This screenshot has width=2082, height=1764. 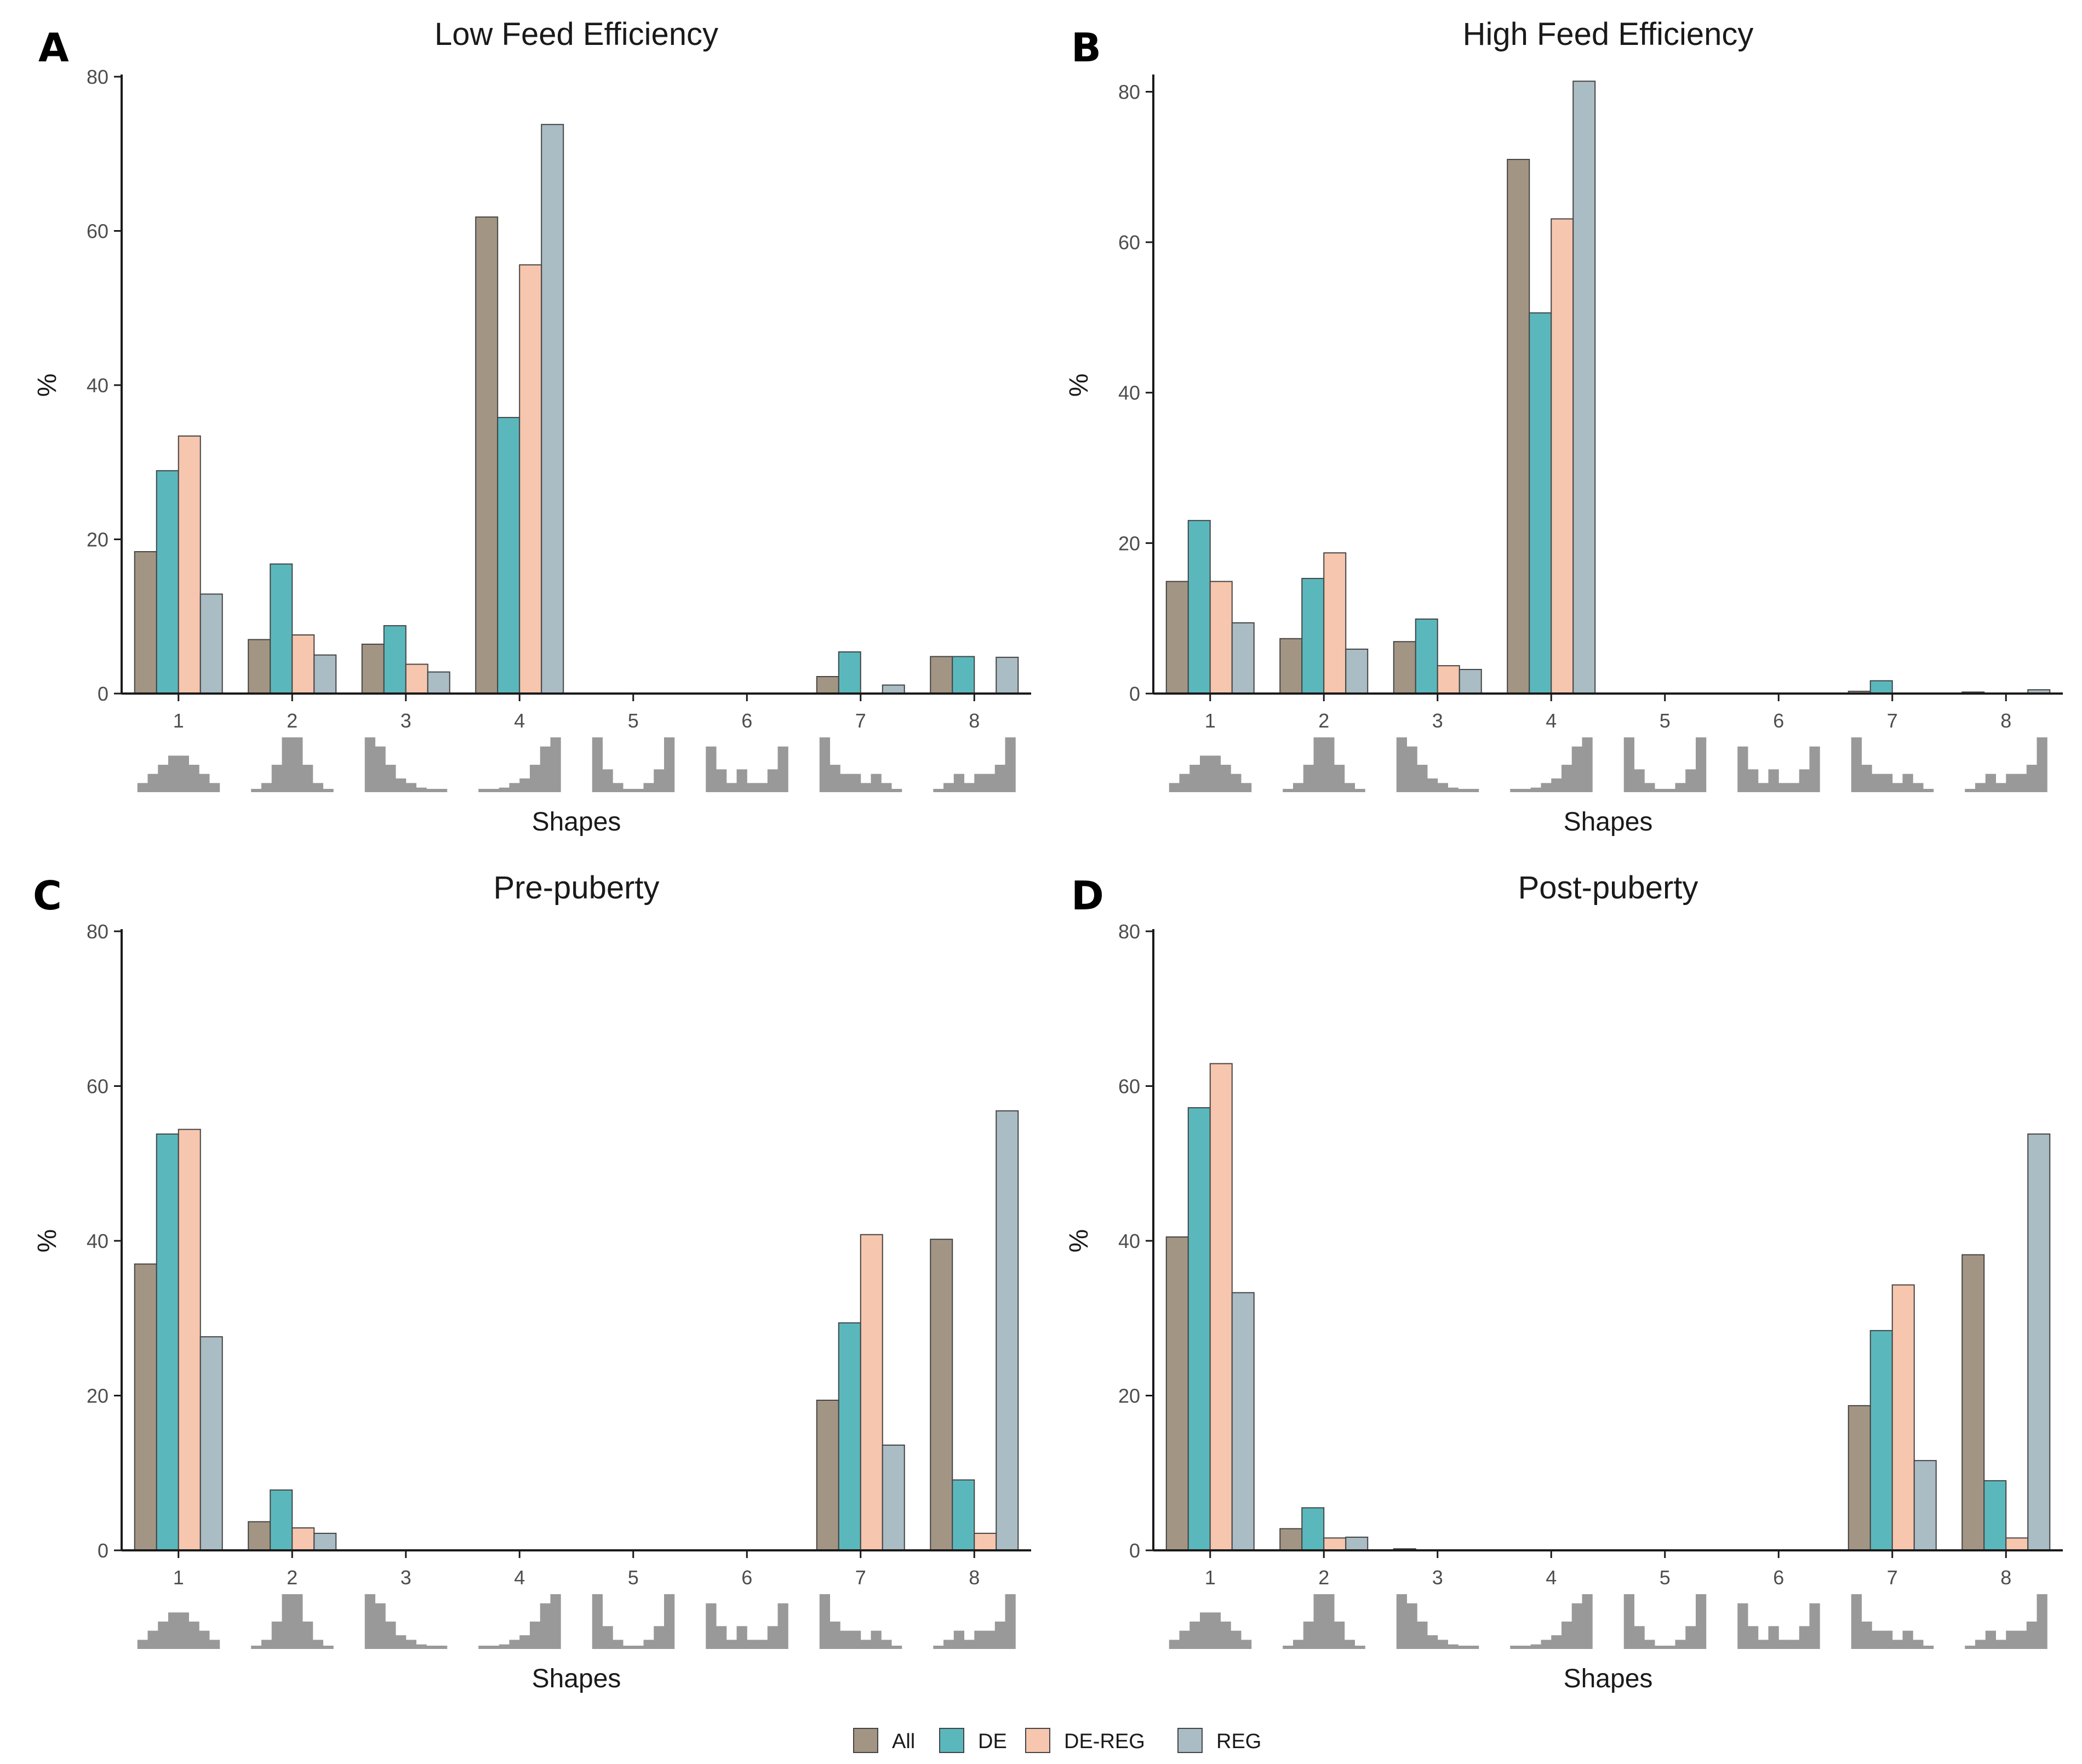 What do you see at coordinates (1129, 393) in the screenshot?
I see `y-tick-label: 40` at bounding box center [1129, 393].